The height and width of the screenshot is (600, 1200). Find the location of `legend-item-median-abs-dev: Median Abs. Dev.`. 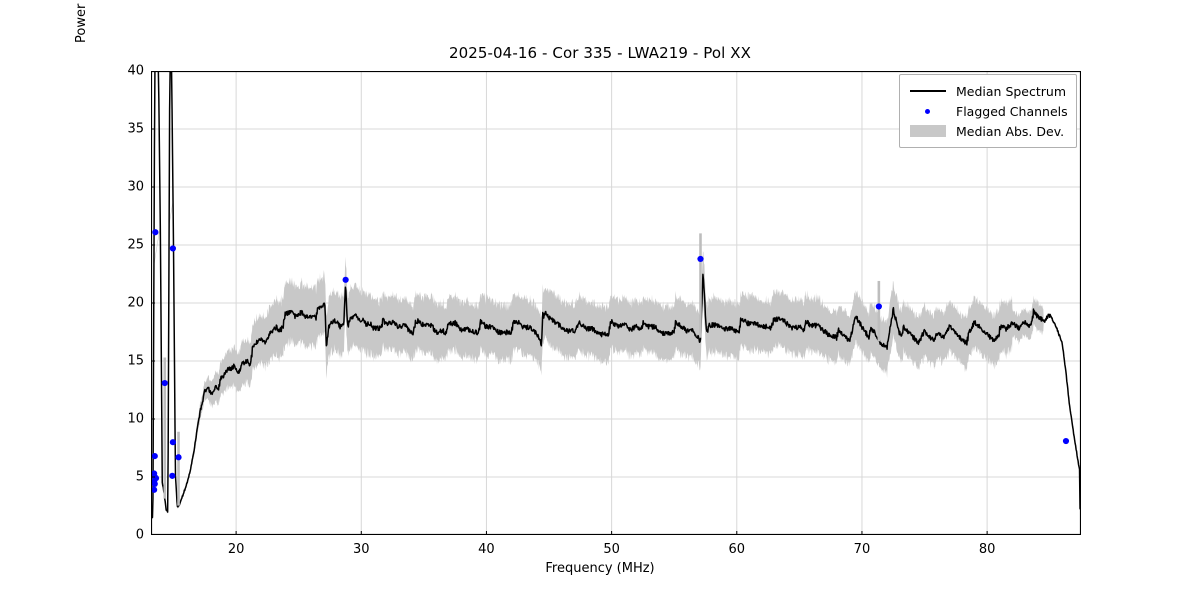

legend-item-median-abs-dev: Median Abs. Dev. is located at coordinates (988, 131).